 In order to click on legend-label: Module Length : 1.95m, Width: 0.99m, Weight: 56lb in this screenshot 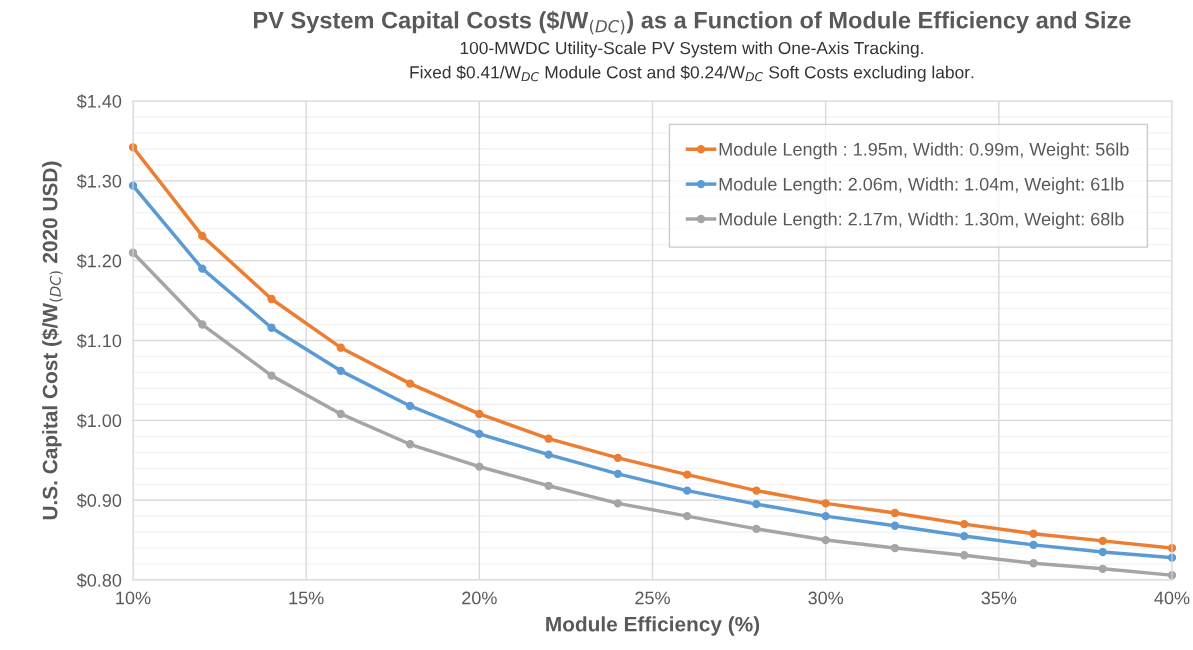, I will do `click(924, 151)`.